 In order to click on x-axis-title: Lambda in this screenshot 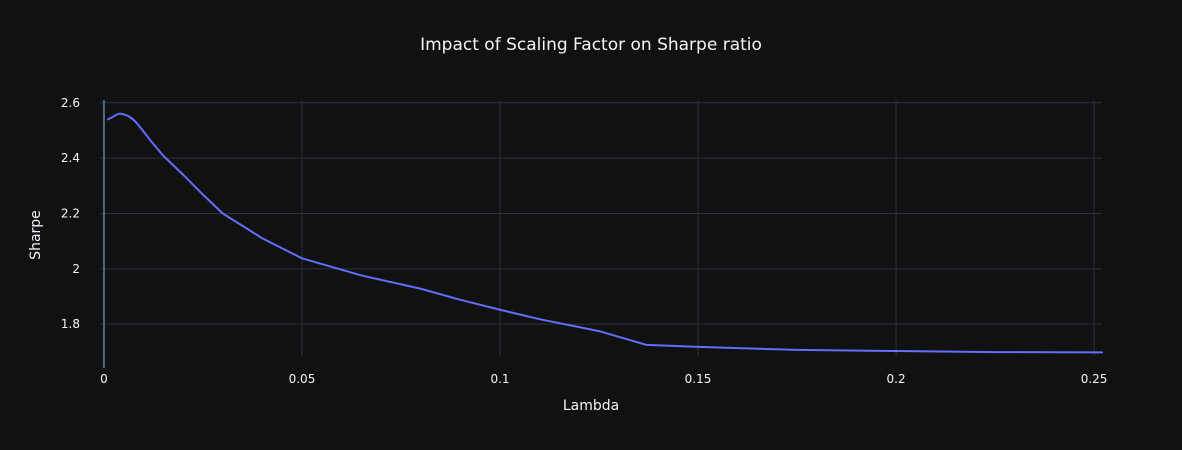, I will do `click(591, 406)`.